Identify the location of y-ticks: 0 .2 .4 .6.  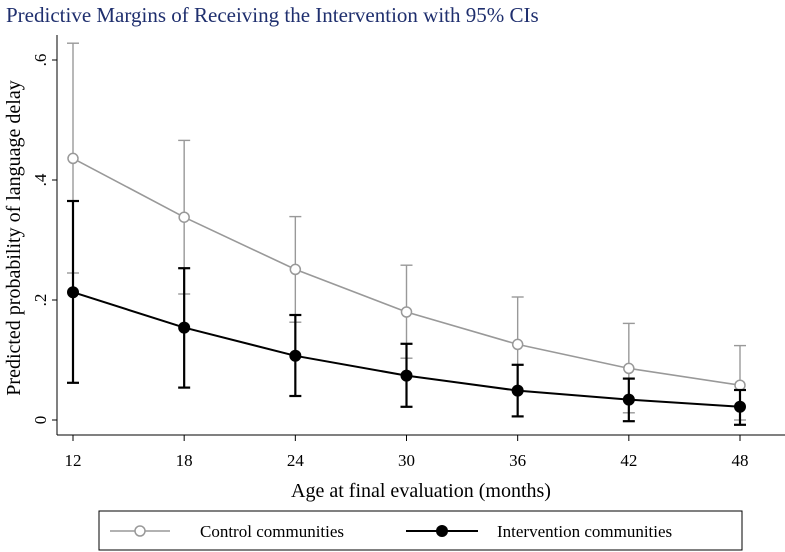
(44, 239).